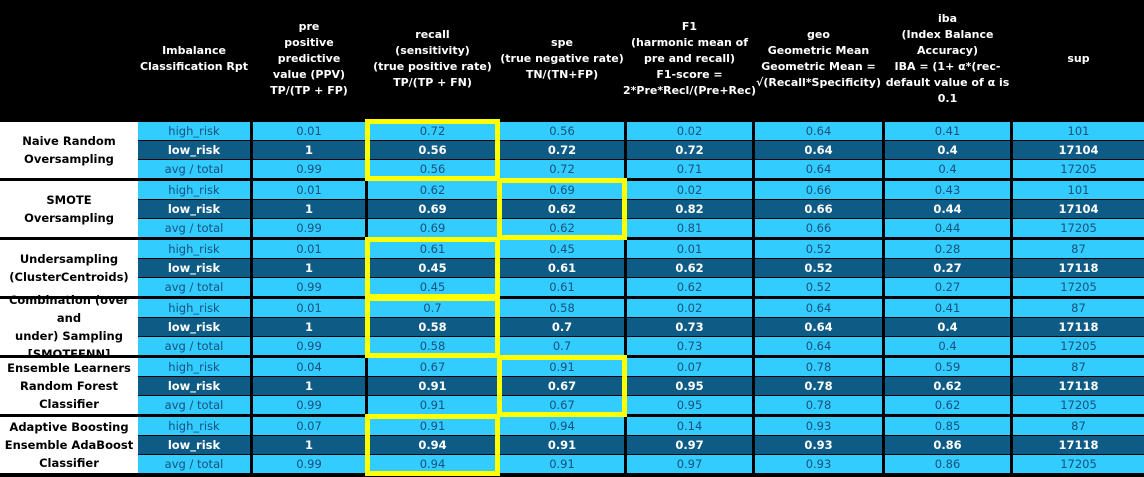 The height and width of the screenshot is (477, 1144). I want to click on table-cell: 0.59, so click(947, 367).